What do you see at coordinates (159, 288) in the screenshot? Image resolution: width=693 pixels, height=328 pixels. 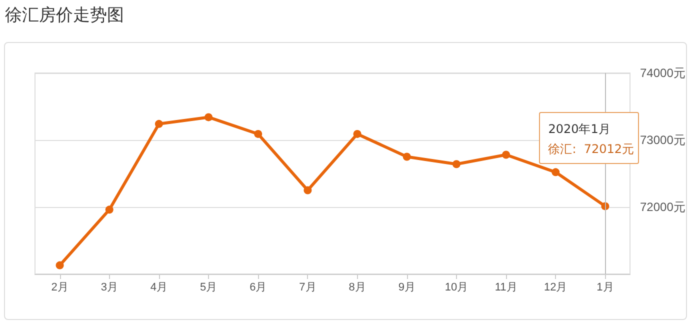 I see `x-tick-label: 4月` at bounding box center [159, 288].